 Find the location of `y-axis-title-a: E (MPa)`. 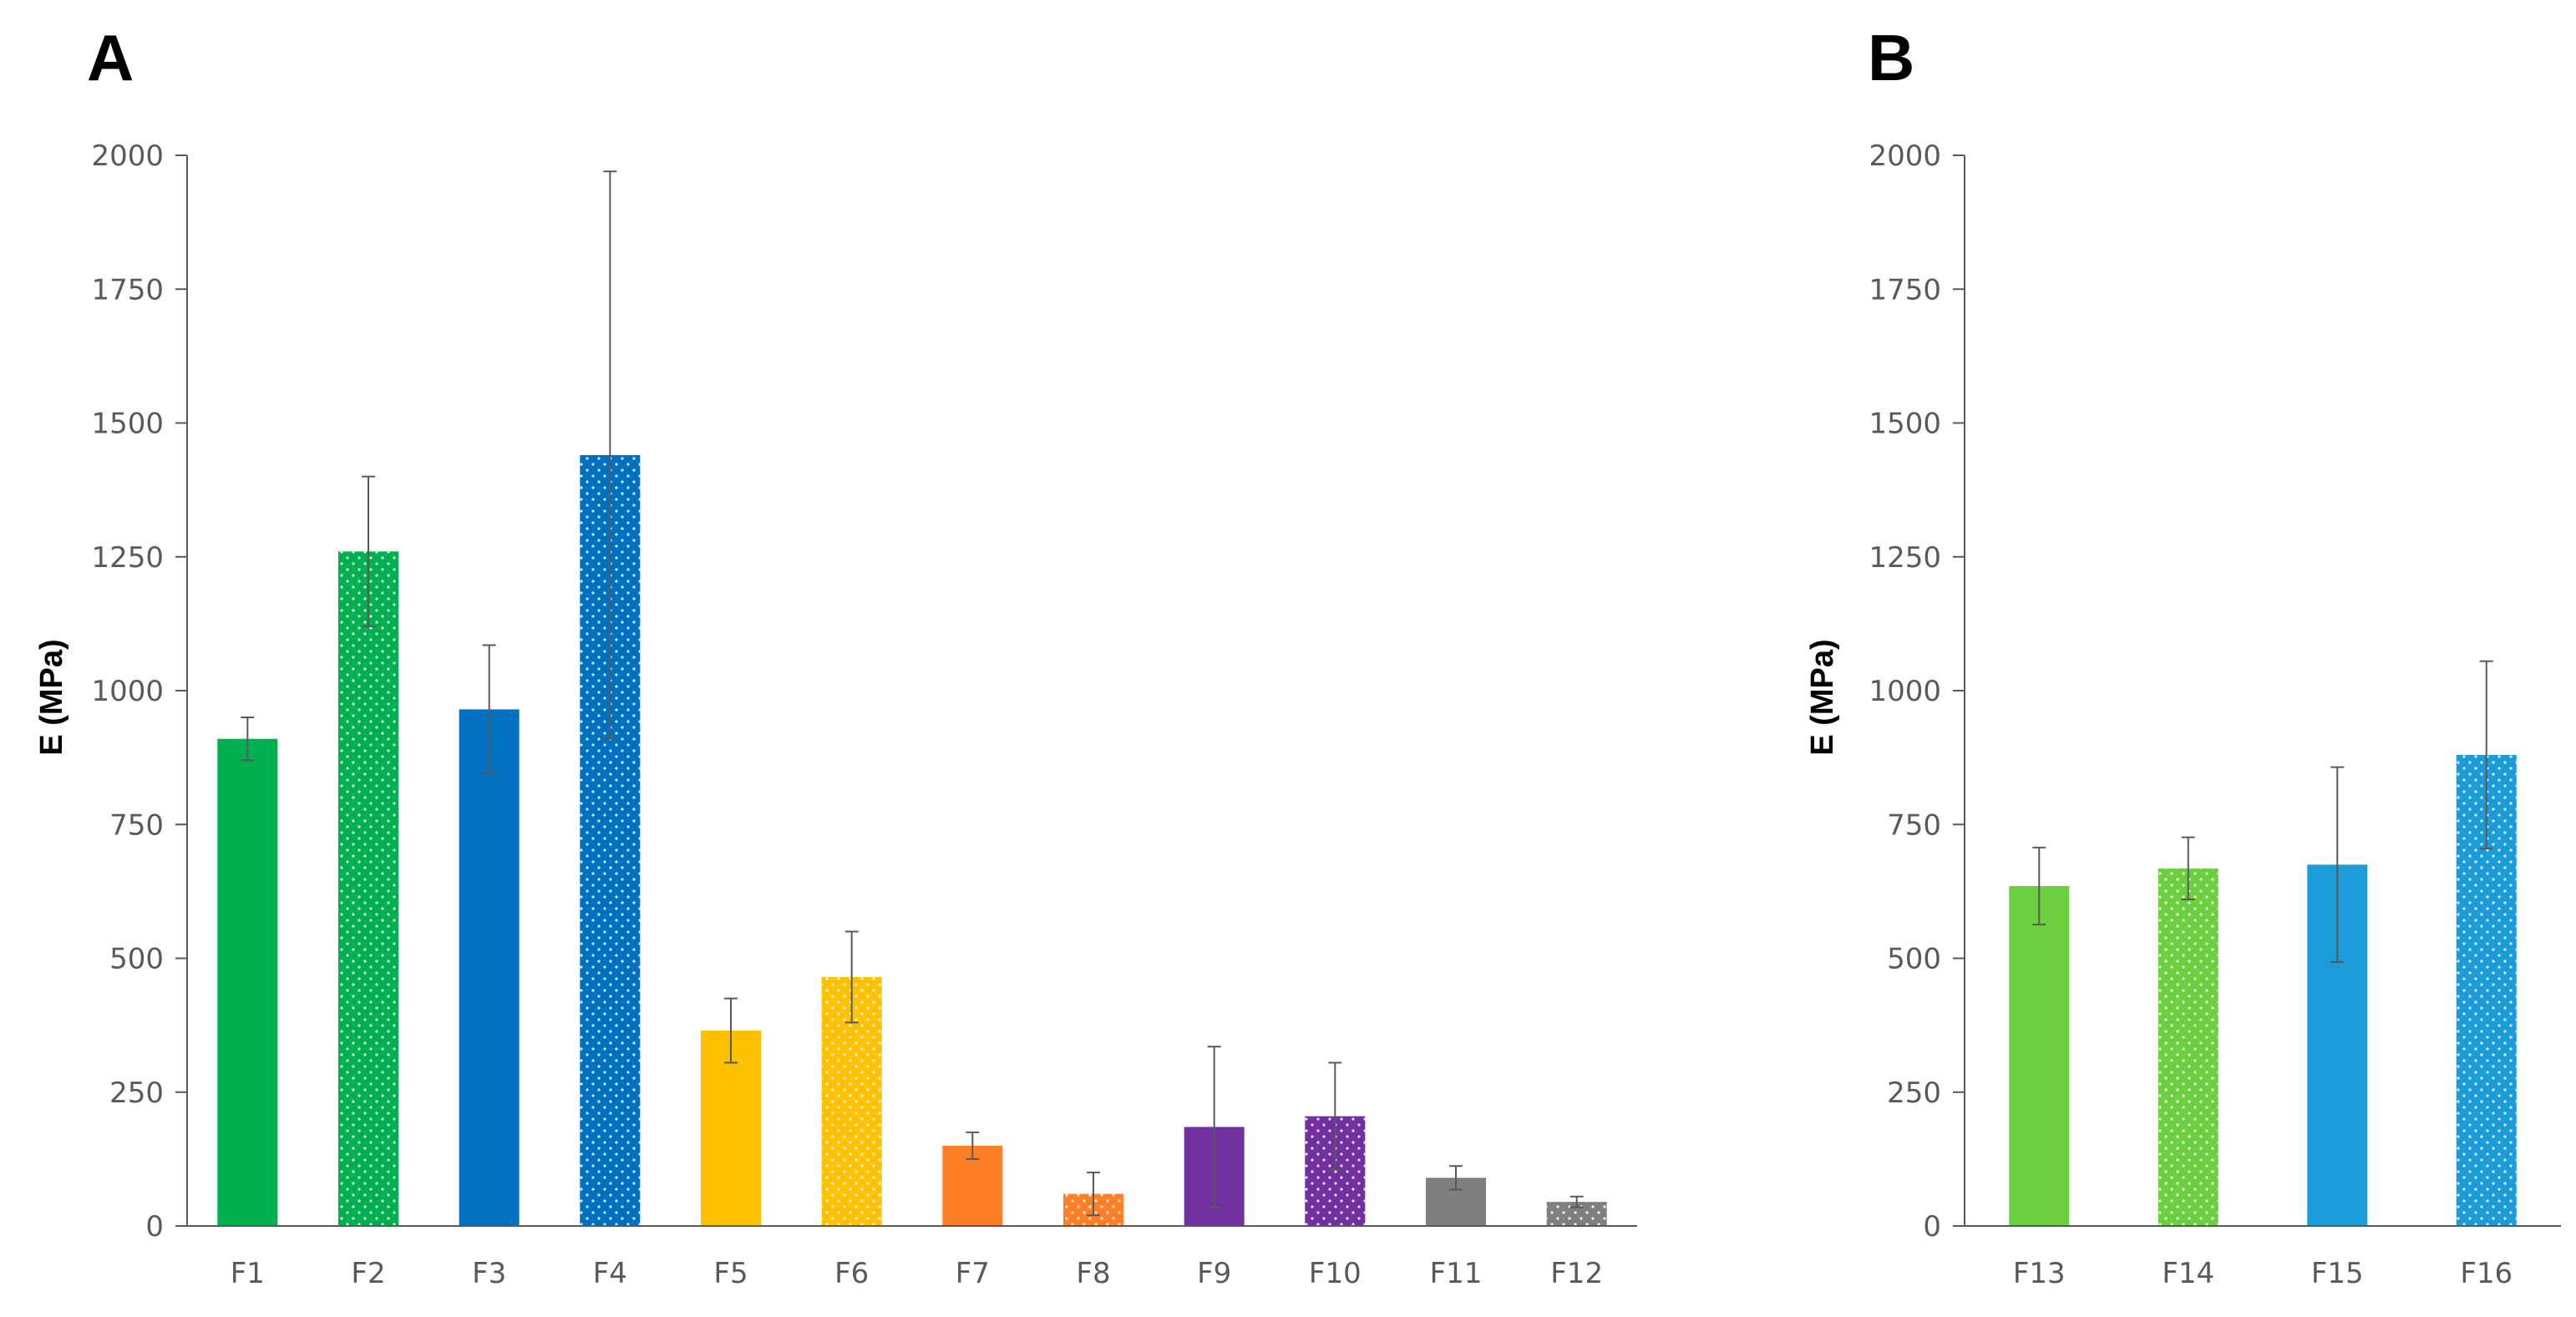

y-axis-title-a: E (MPa) is located at coordinates (51, 697).